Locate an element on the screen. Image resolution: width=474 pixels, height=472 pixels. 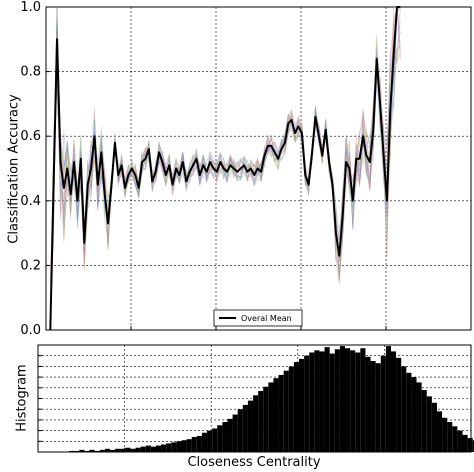
accuracy-x-ticks is located at coordinates (258, 328).